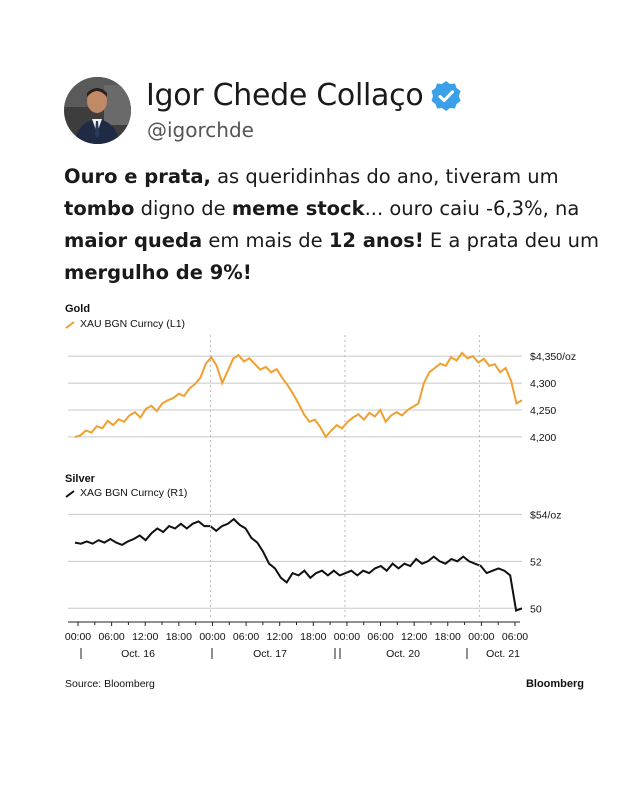  I want to click on post-bold-mergulho: mergulho de 9%!, so click(158, 272).